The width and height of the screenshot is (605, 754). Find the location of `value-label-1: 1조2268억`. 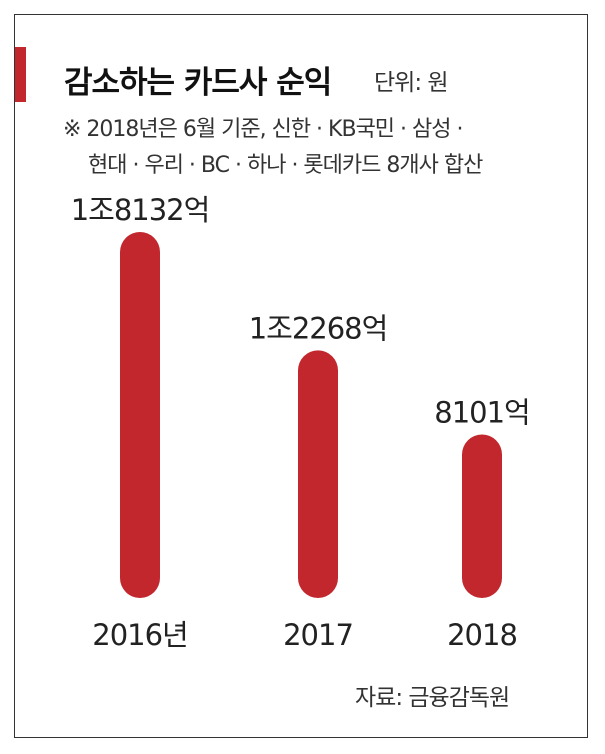

value-label-1: 1조2268억 is located at coordinates (318, 328).